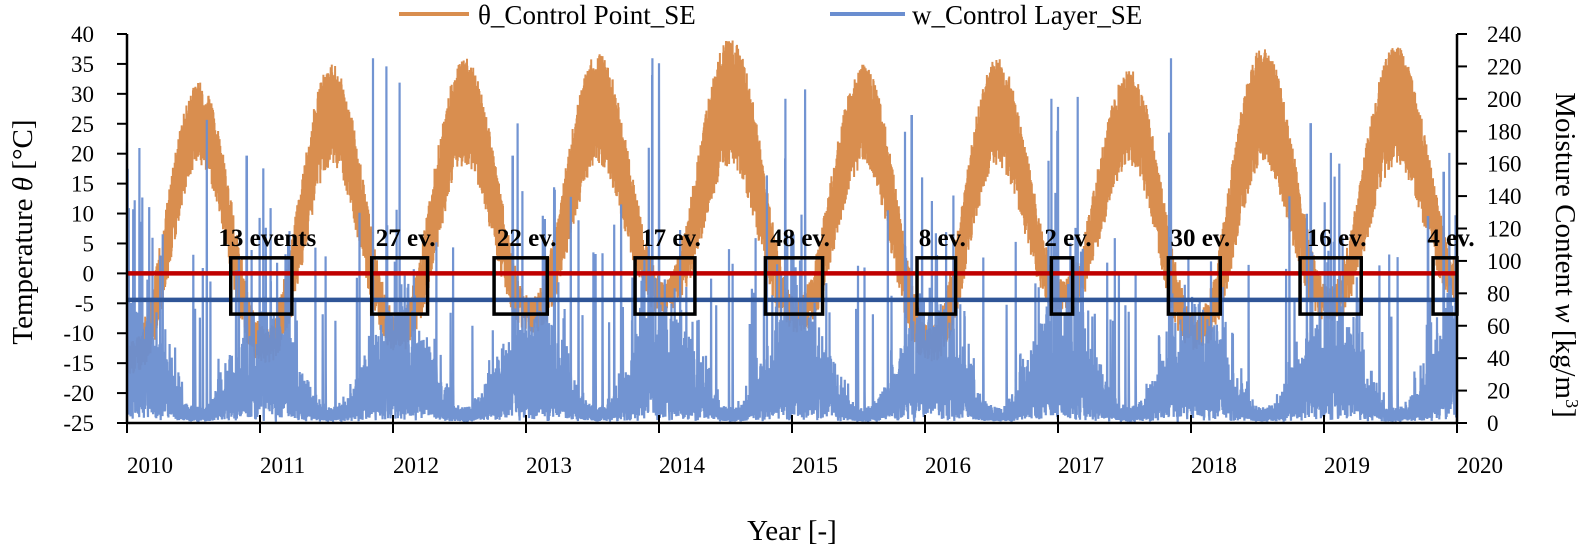  I want to click on y2-axis-title-var: w, so click(1565, 313).